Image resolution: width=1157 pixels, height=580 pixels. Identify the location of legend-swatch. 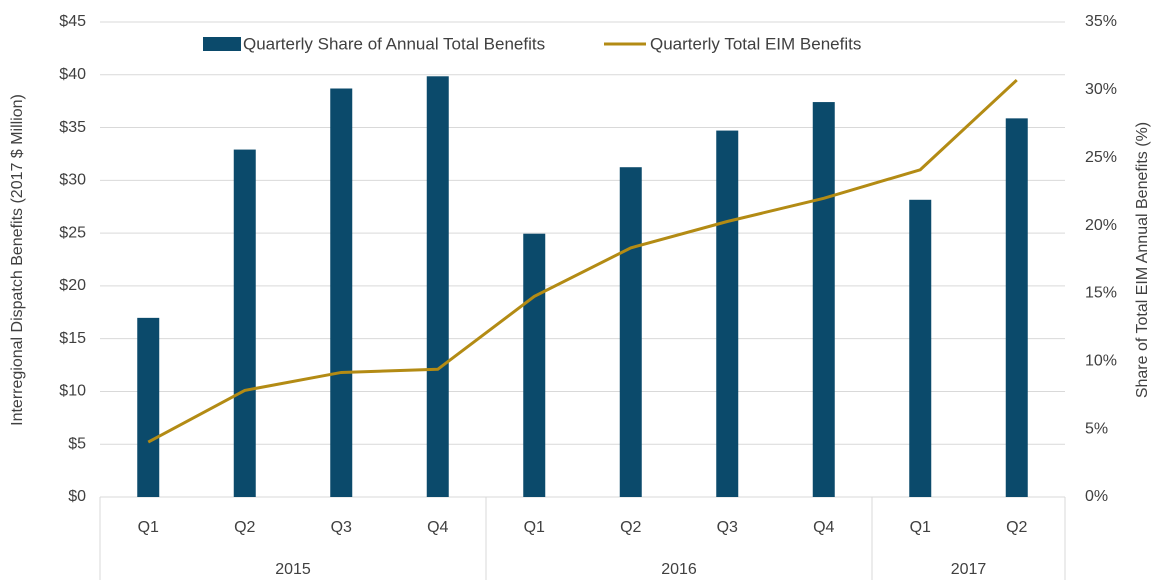
(222, 44).